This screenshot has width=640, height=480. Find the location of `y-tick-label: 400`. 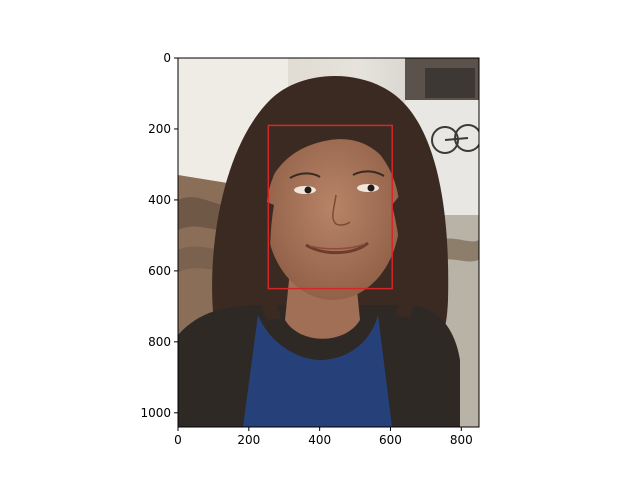

y-tick-label: 400 is located at coordinates (159, 200).